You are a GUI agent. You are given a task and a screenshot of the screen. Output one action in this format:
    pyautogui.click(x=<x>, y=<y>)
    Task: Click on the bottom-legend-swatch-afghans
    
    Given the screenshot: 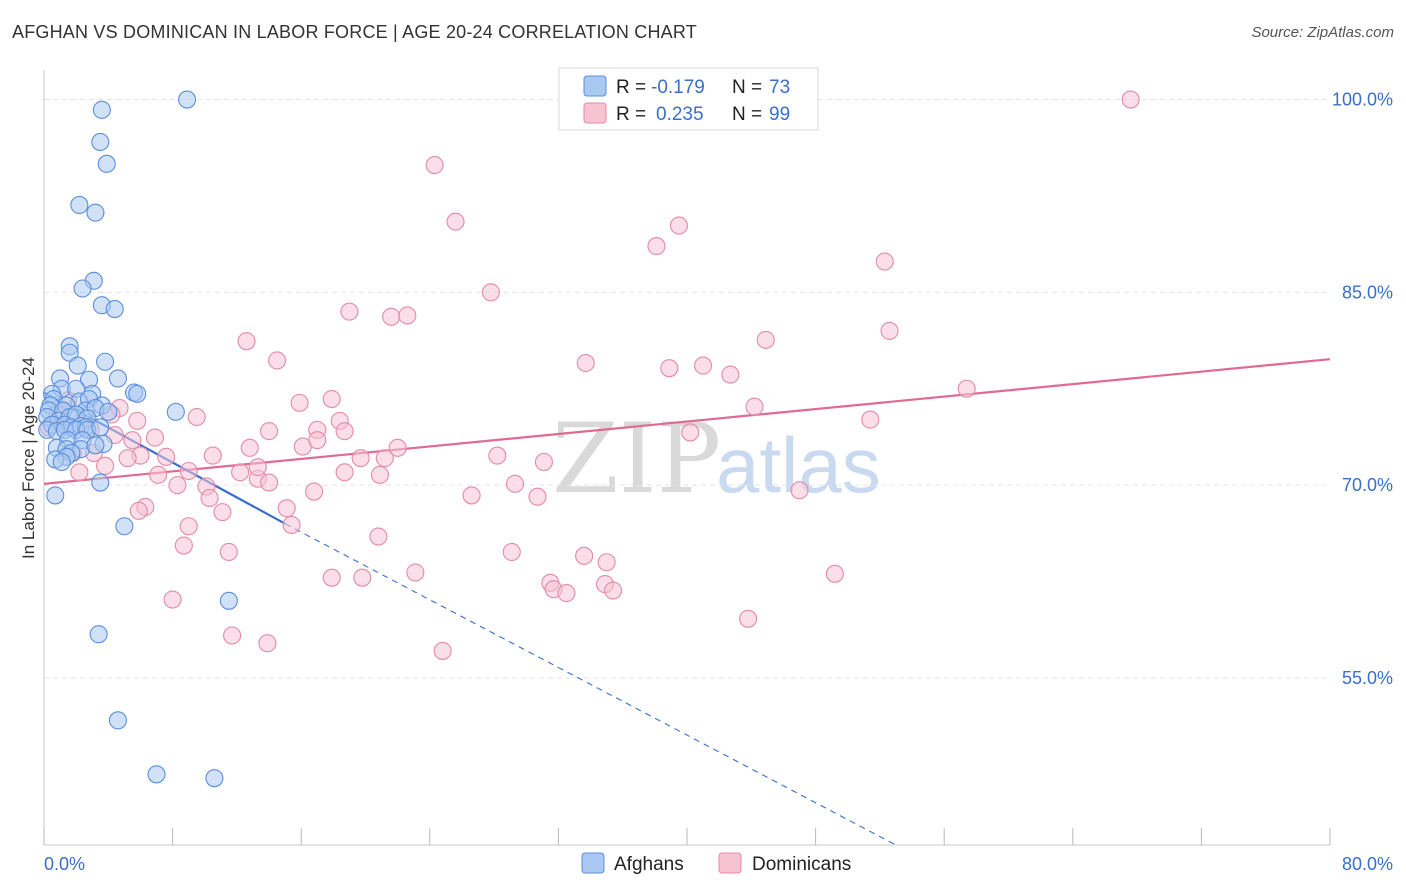 What is the action you would take?
    pyautogui.click(x=593, y=863)
    